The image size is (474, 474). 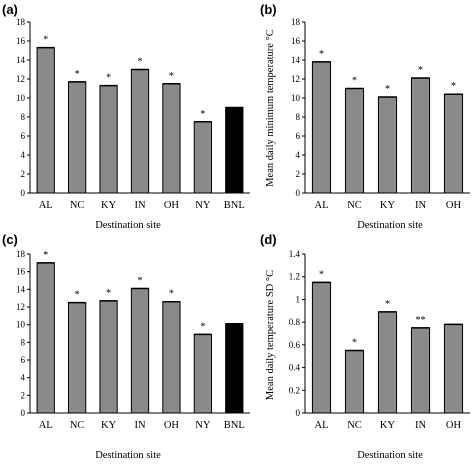 What do you see at coordinates (21, 60) in the screenshot?
I see `panel-a-ytick-label: 14` at bounding box center [21, 60].